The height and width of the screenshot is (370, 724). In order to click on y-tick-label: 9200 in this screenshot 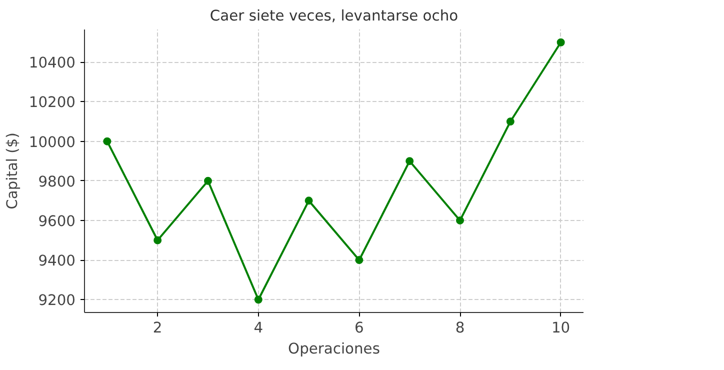, I will do `click(57, 301)`.